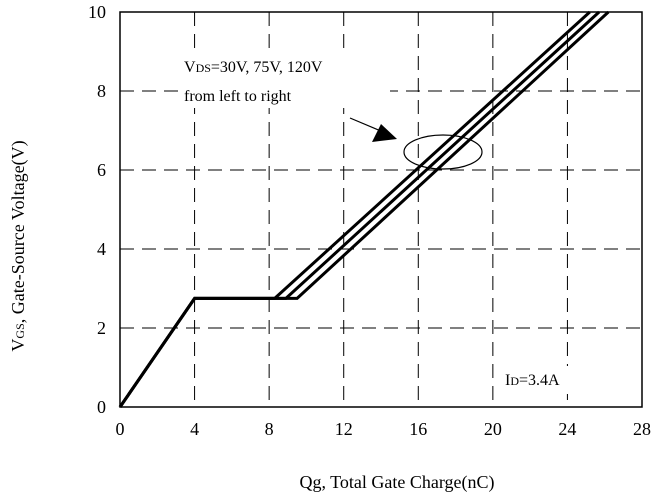 Image resolution: width=654 pixels, height=495 pixels. Describe the element at coordinates (507, 380) in the screenshot. I see `id-annotation-prefix: I` at that location.